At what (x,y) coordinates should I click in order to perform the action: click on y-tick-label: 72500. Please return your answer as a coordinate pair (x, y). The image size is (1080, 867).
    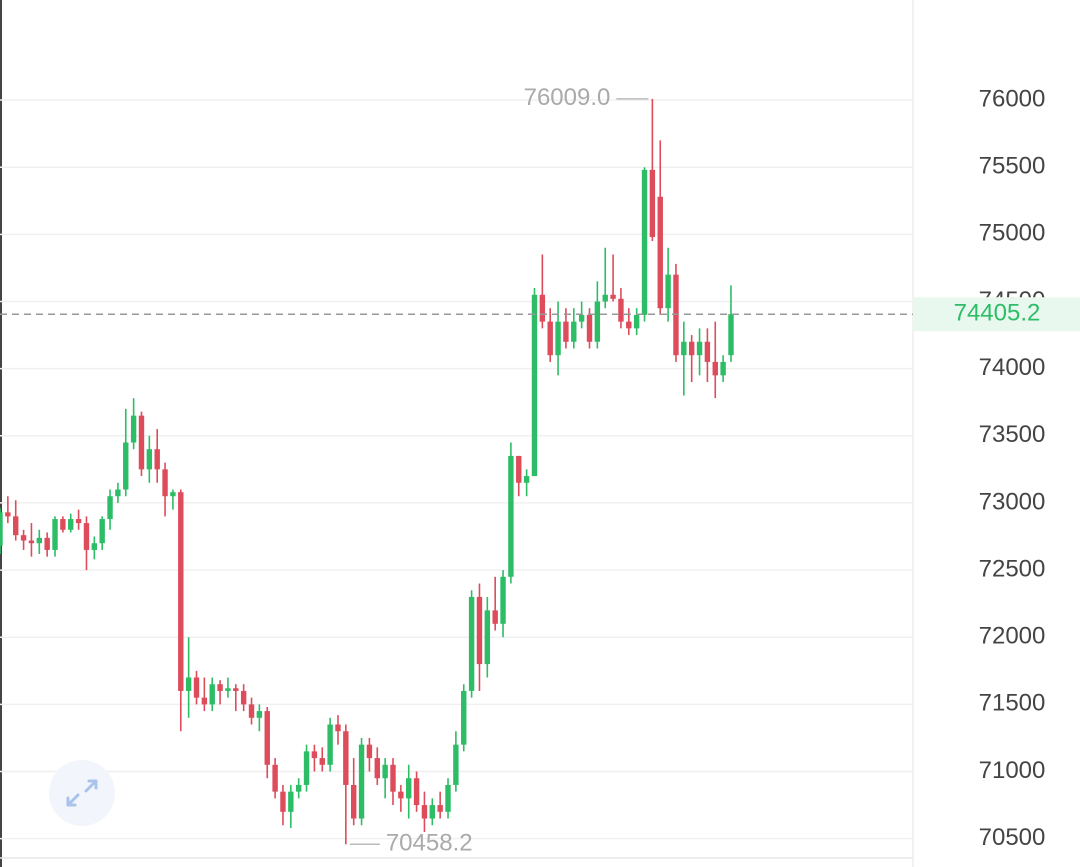
    Looking at the image, I should click on (1012, 568).